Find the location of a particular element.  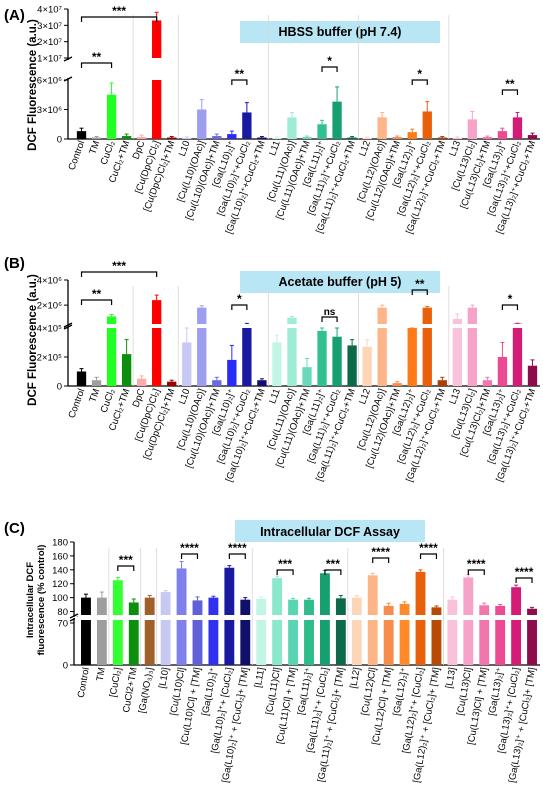

y-tick-label: 2×10⁷ is located at coordinates (49, 42).